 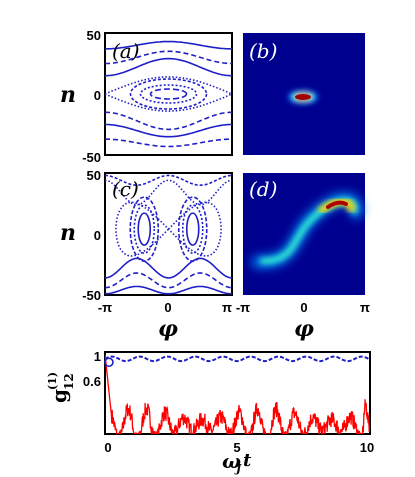 I want to click on panel-d-xlabel: φ, so click(x=304, y=329).